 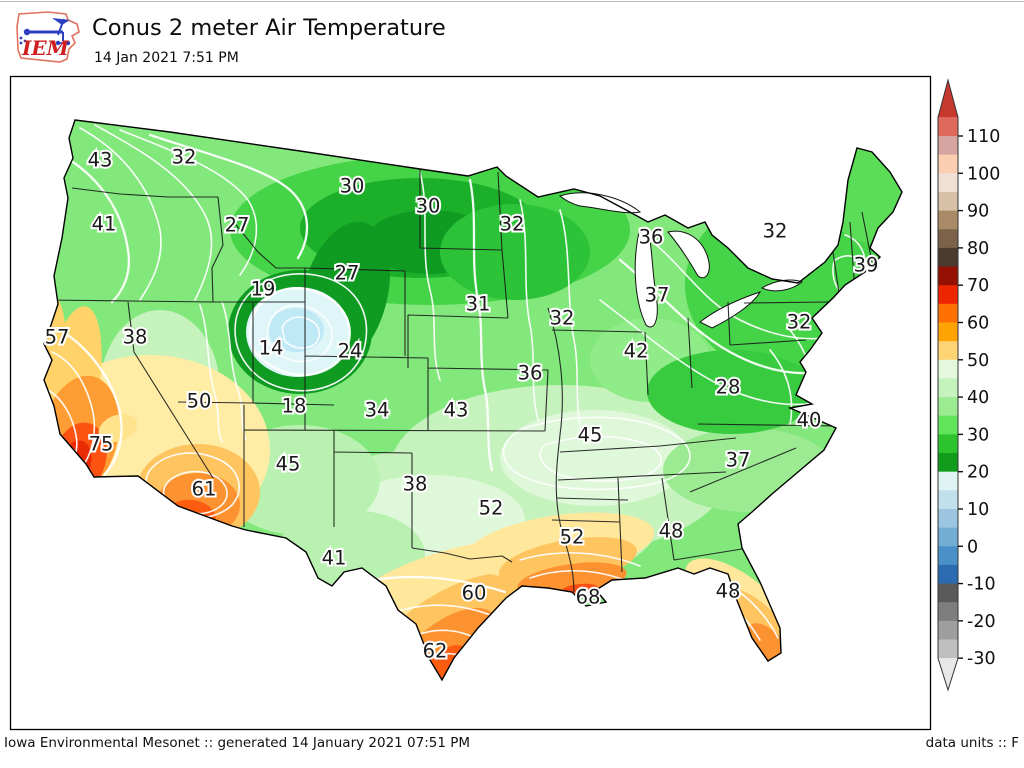 What do you see at coordinates (978, 249) in the screenshot?
I see `colorbar-tick-label: 80` at bounding box center [978, 249].